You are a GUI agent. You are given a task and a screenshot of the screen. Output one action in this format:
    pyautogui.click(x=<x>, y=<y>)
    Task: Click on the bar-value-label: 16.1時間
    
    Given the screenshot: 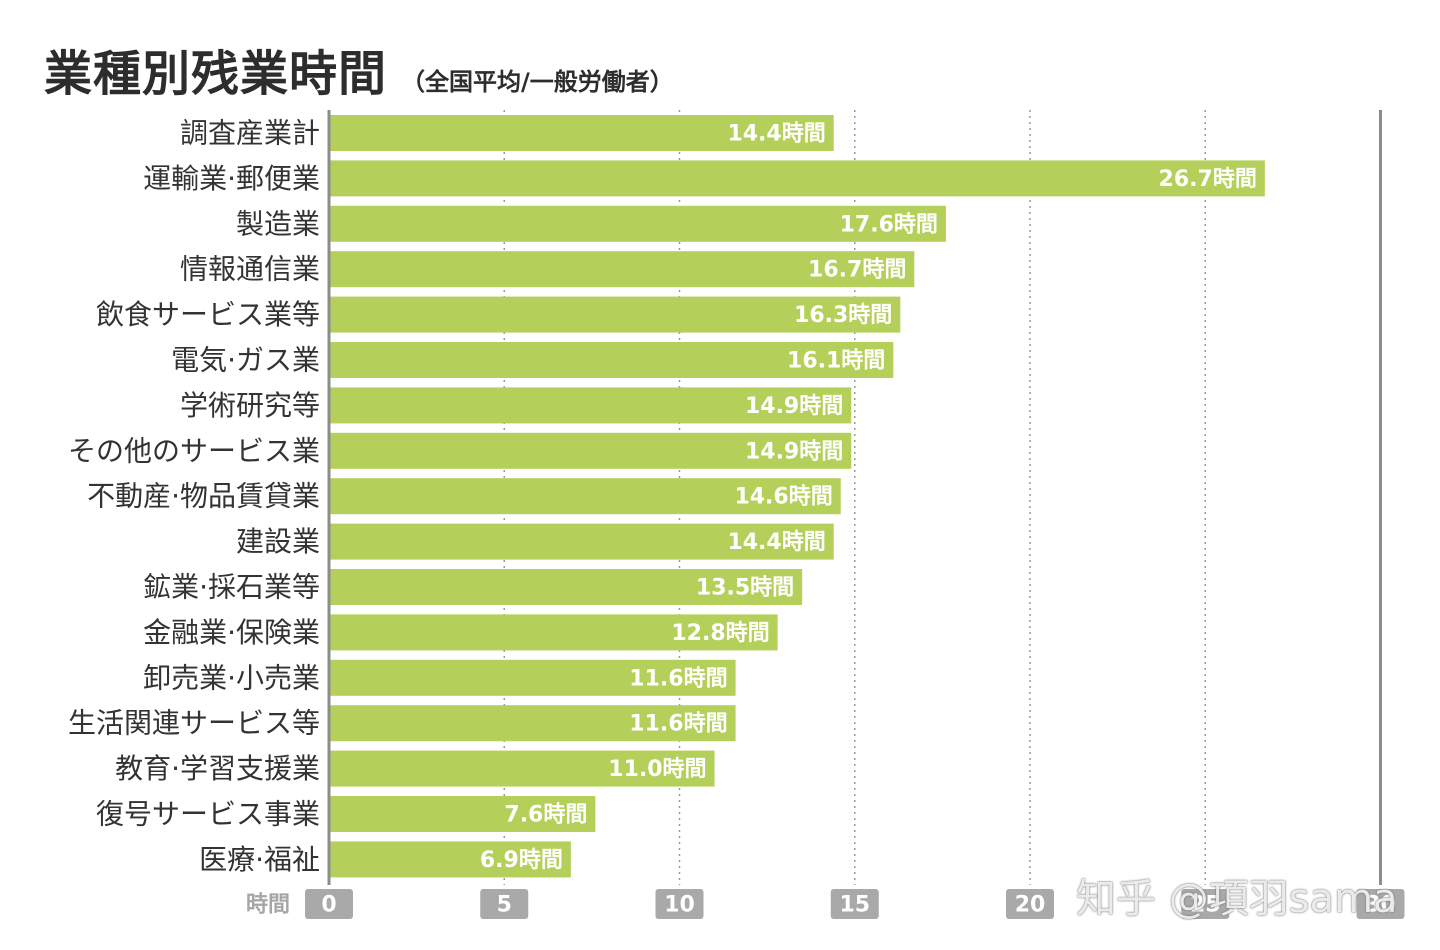 What is the action you would take?
    pyautogui.click(x=836, y=361)
    